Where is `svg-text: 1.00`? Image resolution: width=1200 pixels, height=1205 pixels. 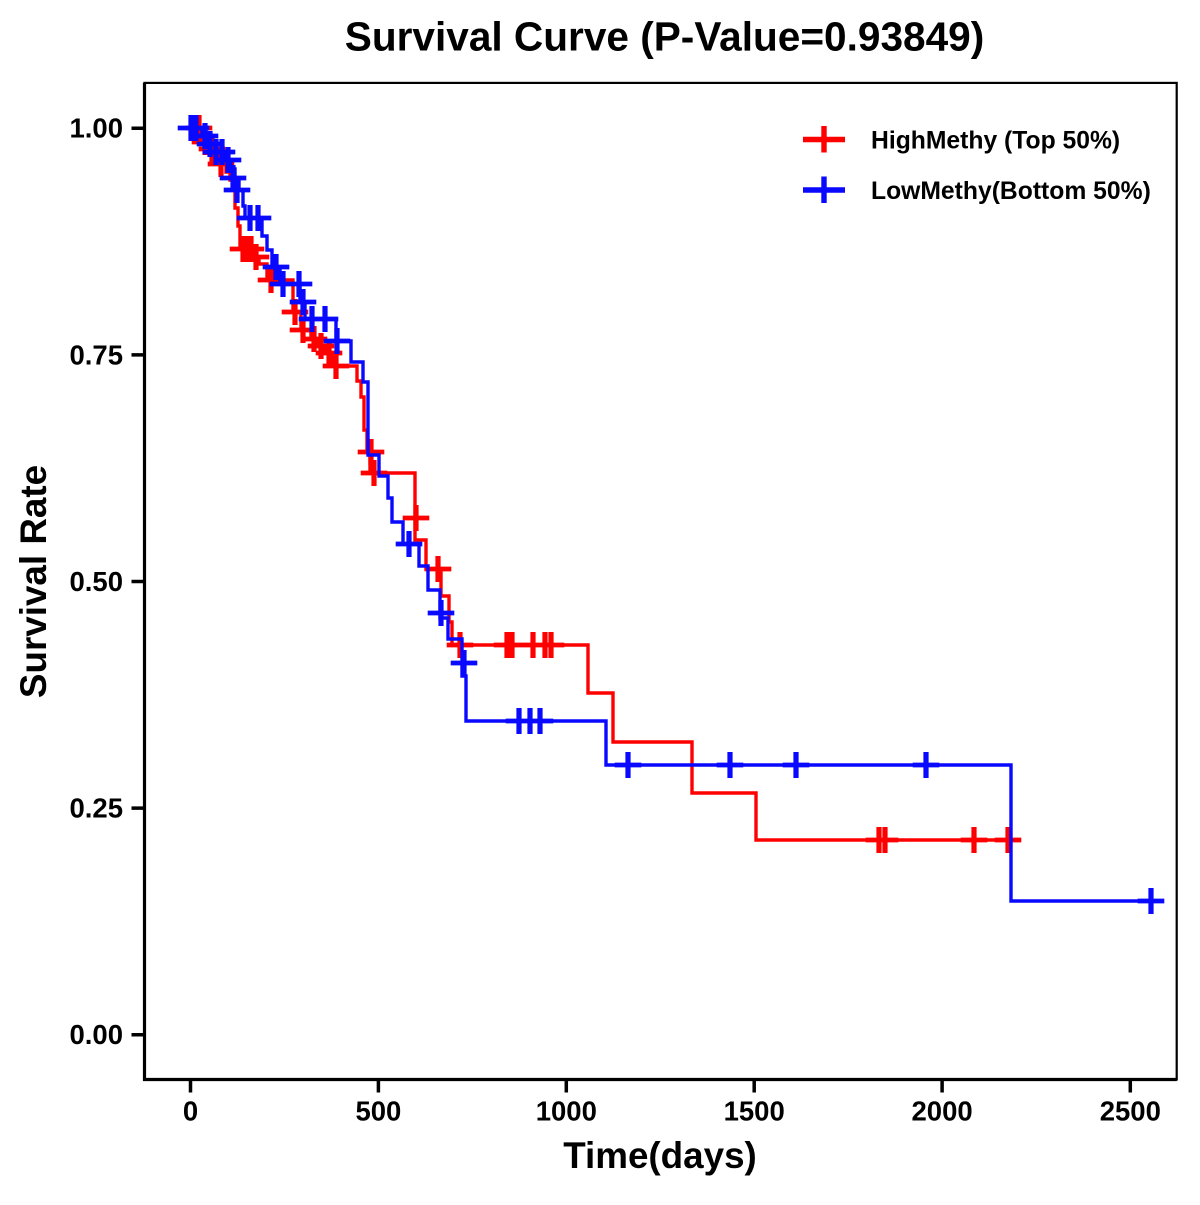 svg-text: 1.00 is located at coordinates (96, 128).